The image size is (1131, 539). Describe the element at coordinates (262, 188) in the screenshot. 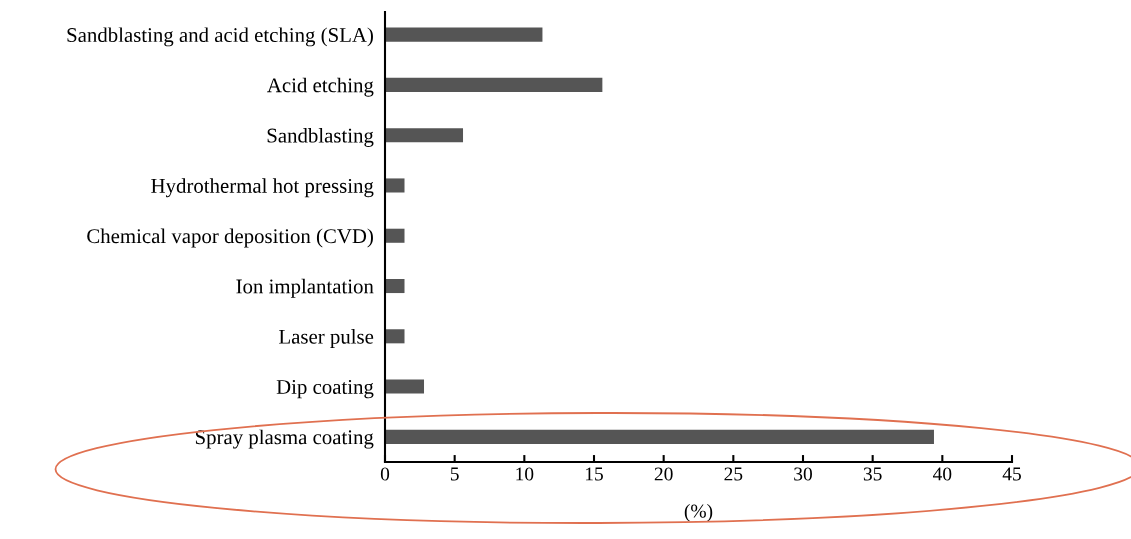

I see `y-tick-label: Hydrothermal hot pressing` at that location.